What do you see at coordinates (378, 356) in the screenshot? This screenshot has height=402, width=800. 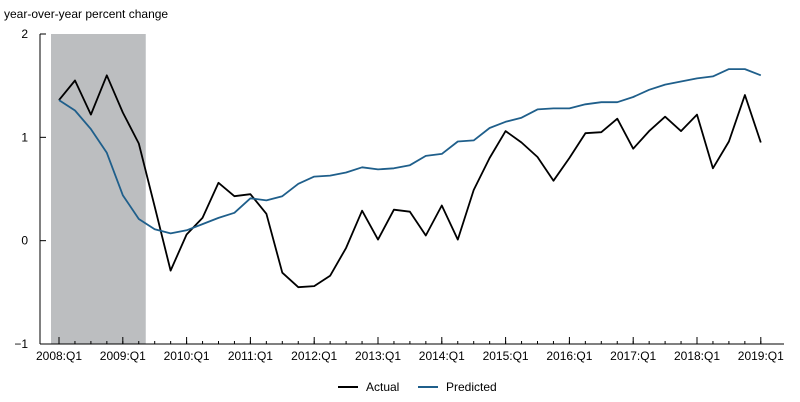 I see `x-tick-label: 2013:Q1` at bounding box center [378, 356].